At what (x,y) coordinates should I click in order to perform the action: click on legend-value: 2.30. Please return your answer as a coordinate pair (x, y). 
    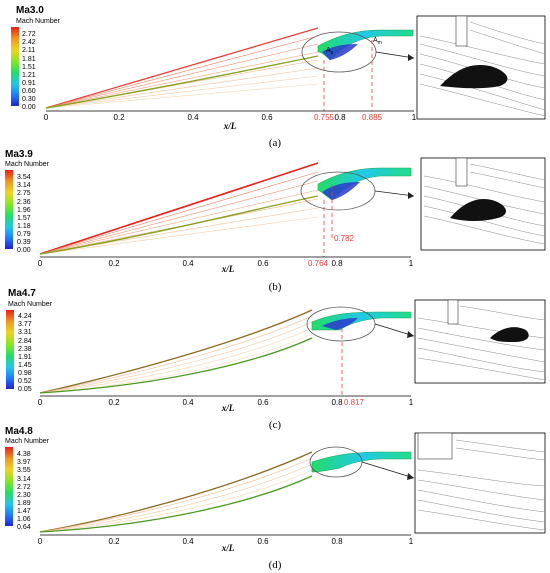
    Looking at the image, I should click on (24, 495).